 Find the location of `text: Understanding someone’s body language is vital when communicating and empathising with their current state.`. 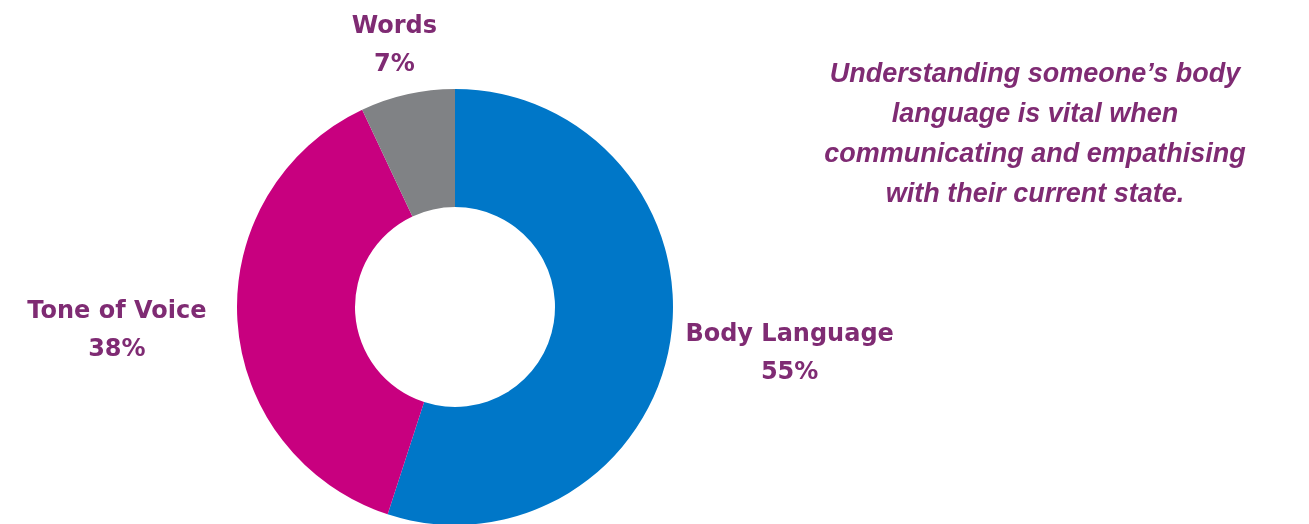

text: Understanding someone’s body language is vital when communicating and empathising with their current state. is located at coordinates (1035, 133).